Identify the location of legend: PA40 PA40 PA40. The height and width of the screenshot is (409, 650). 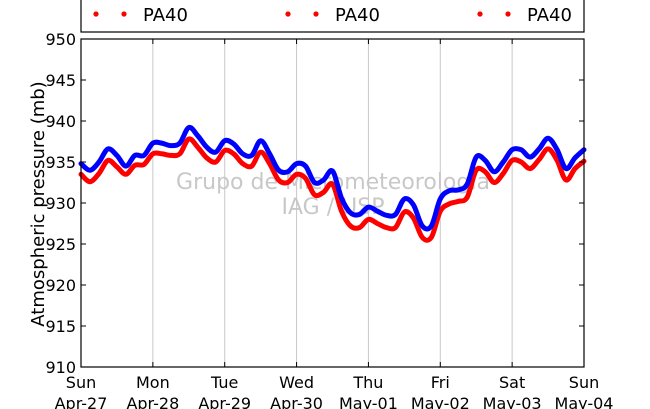
(332, 16).